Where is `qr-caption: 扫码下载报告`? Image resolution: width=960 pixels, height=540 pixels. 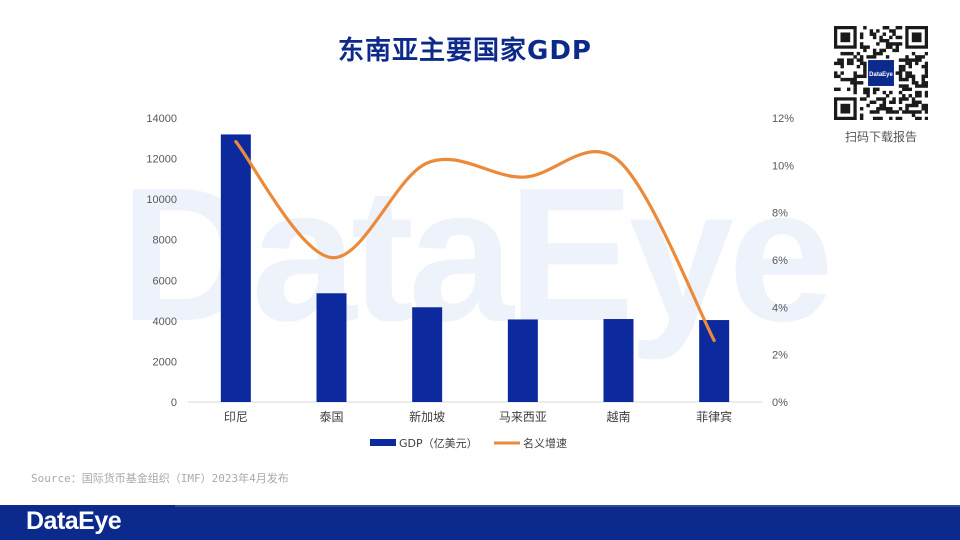
qr-caption: 扫码下载报告 is located at coordinates (880, 137).